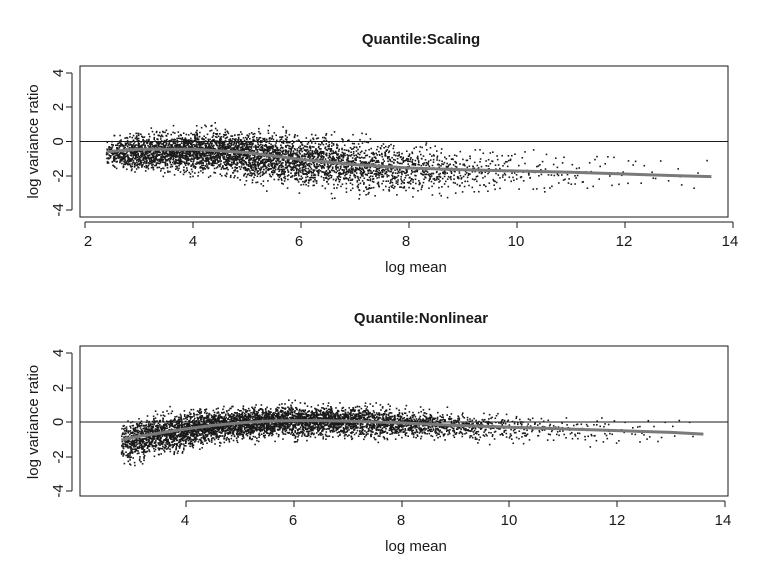 The height and width of the screenshot is (574, 766). What do you see at coordinates (516, 241) in the screenshot?
I see `x-tick-label: 10` at bounding box center [516, 241].